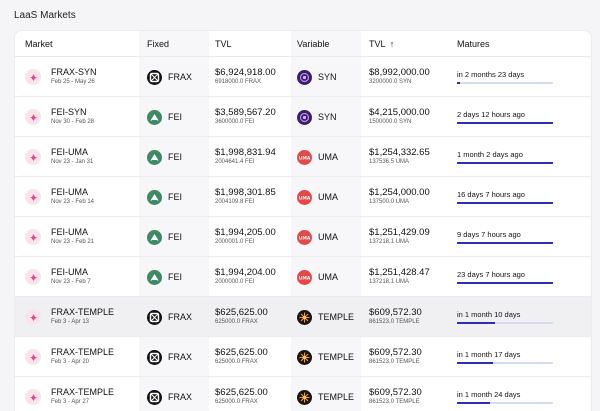 This screenshot has width=600, height=411. What do you see at coordinates (390, 82) in the screenshot?
I see `variable-amount: 3200000.0 SYN` at bounding box center [390, 82].